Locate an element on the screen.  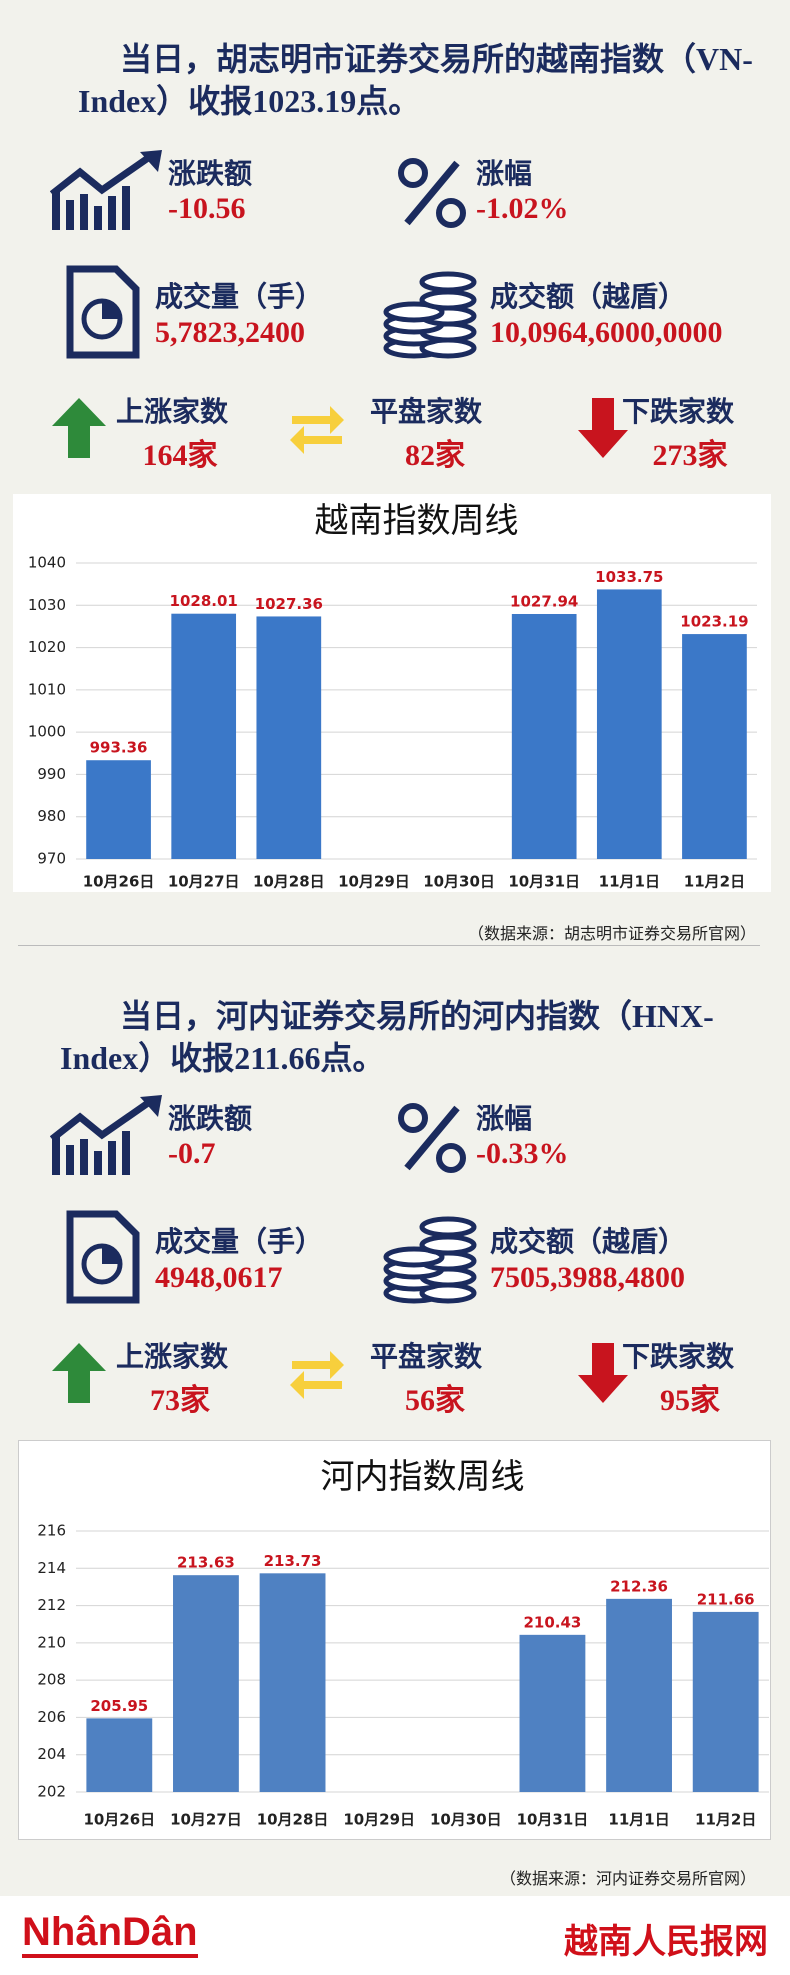
x-tick-label: 11月2日 is located at coordinates (725, 1820).